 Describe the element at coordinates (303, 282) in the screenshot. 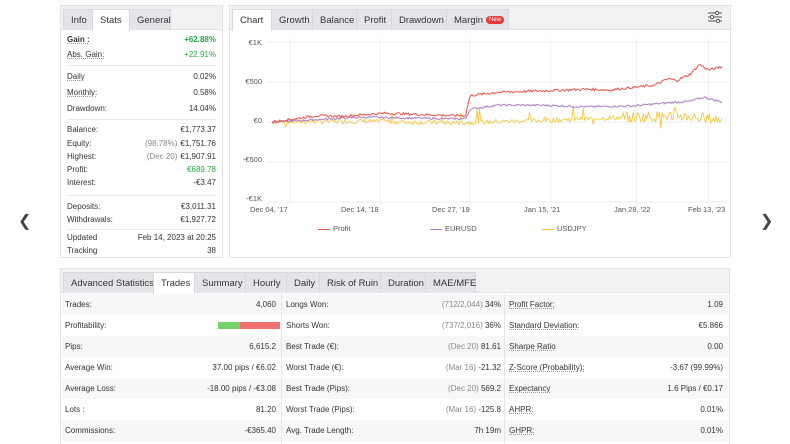

I see `tab-daily: Daily` at that location.